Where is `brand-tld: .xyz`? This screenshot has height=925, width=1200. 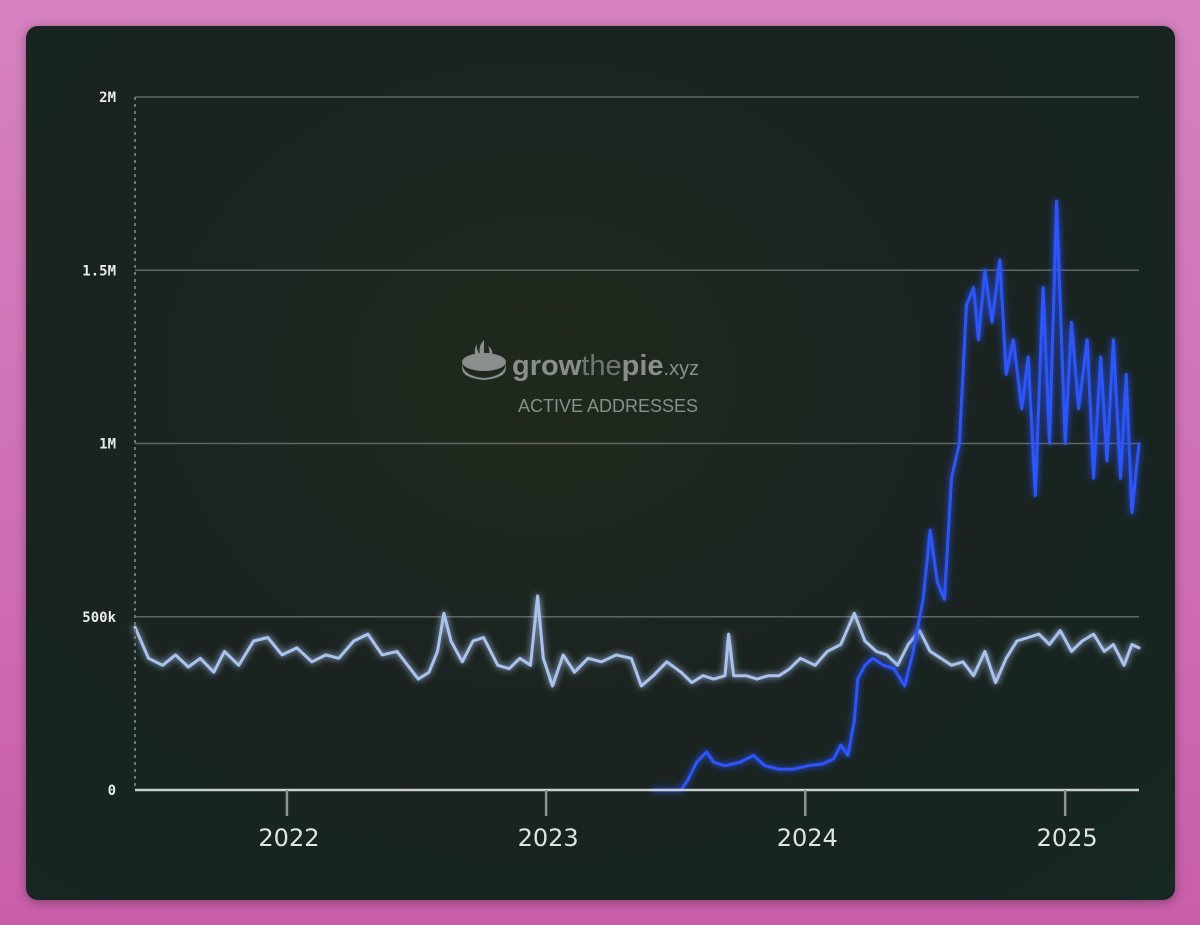
brand-tld: .xyz is located at coordinates (682, 369).